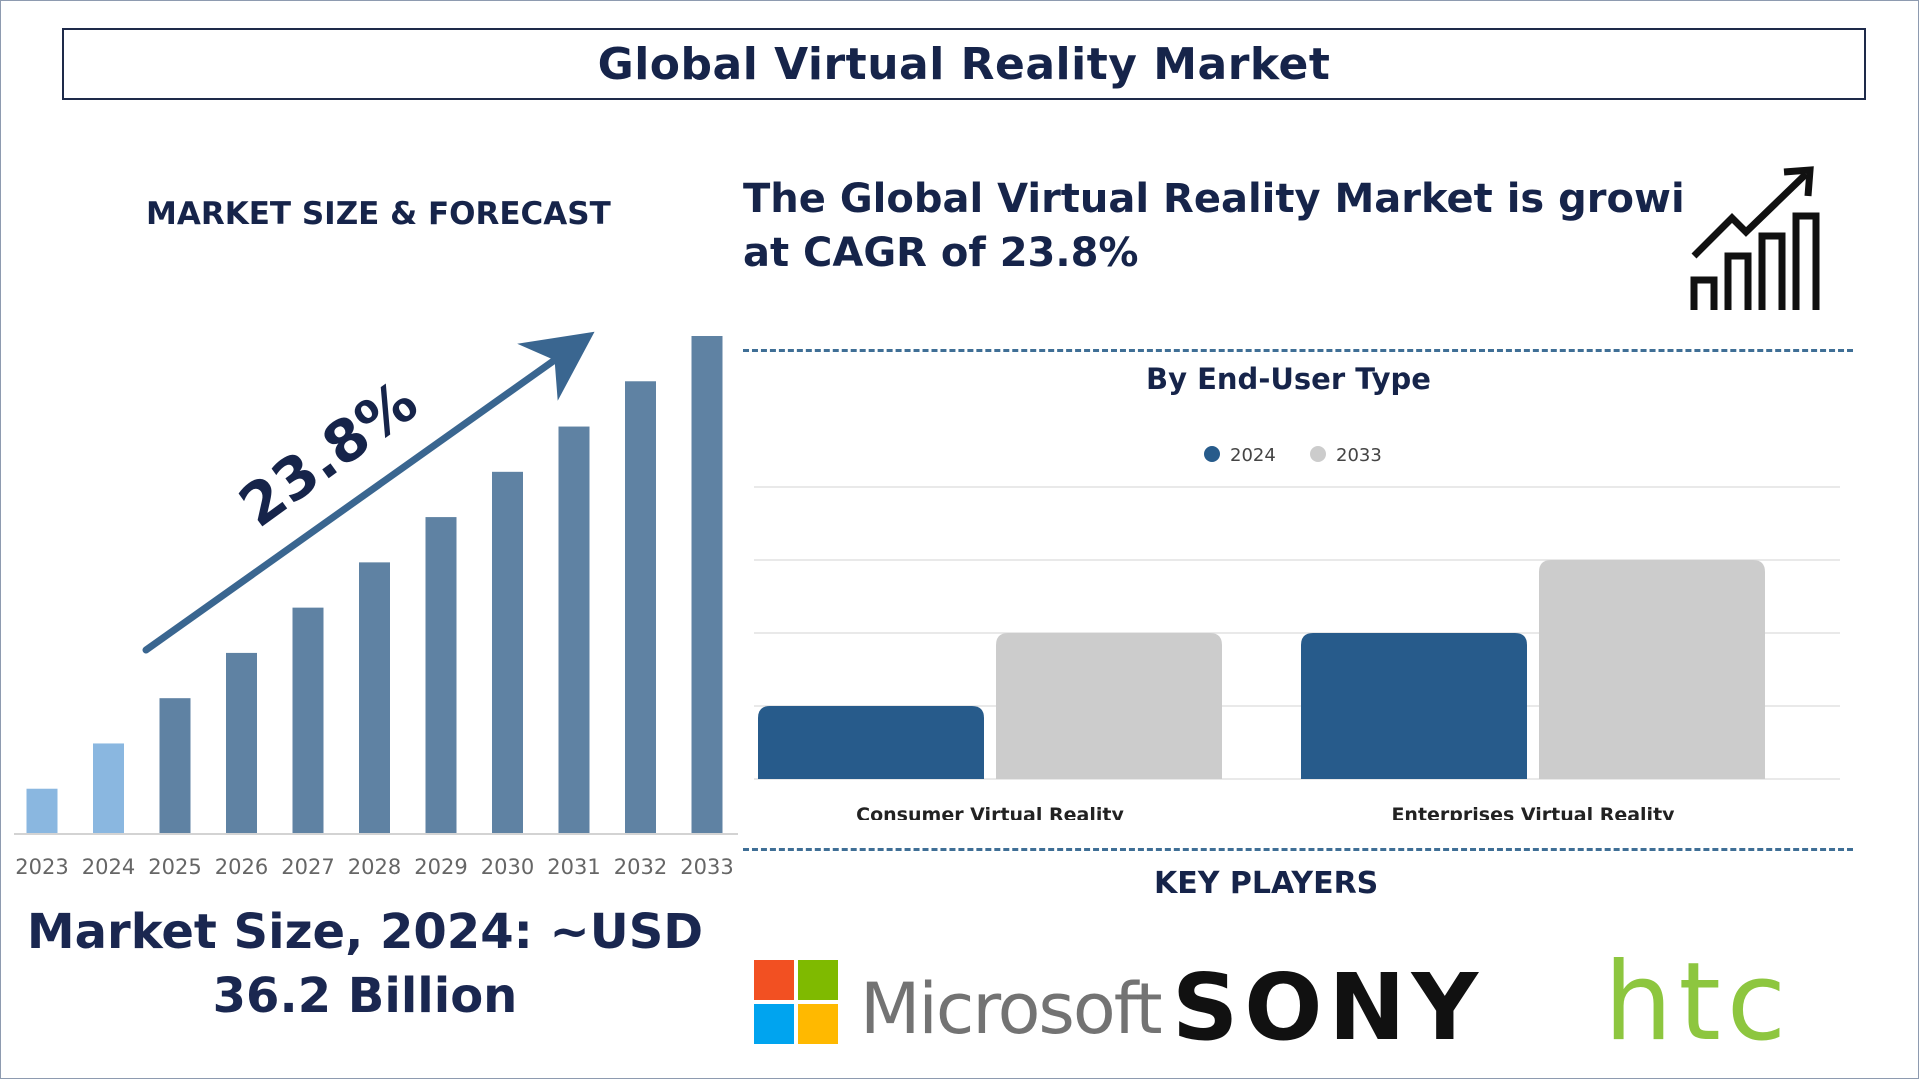 The height and width of the screenshot is (1080, 1920). What do you see at coordinates (328, 453) in the screenshot?
I see `growth-rate-label: 23.8%` at bounding box center [328, 453].